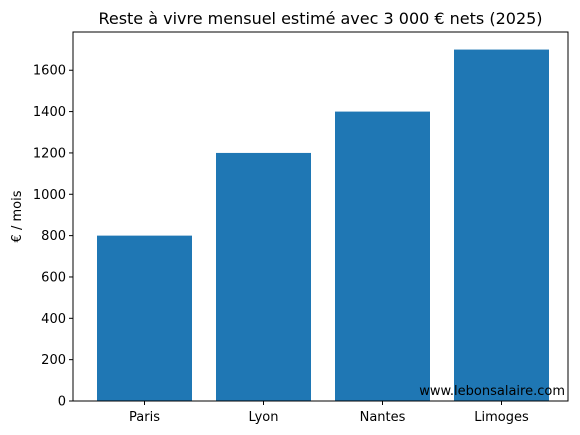 This screenshot has width=580, height=435. Describe the element at coordinates (382, 256) in the screenshot. I see `bar-nantes` at that location.